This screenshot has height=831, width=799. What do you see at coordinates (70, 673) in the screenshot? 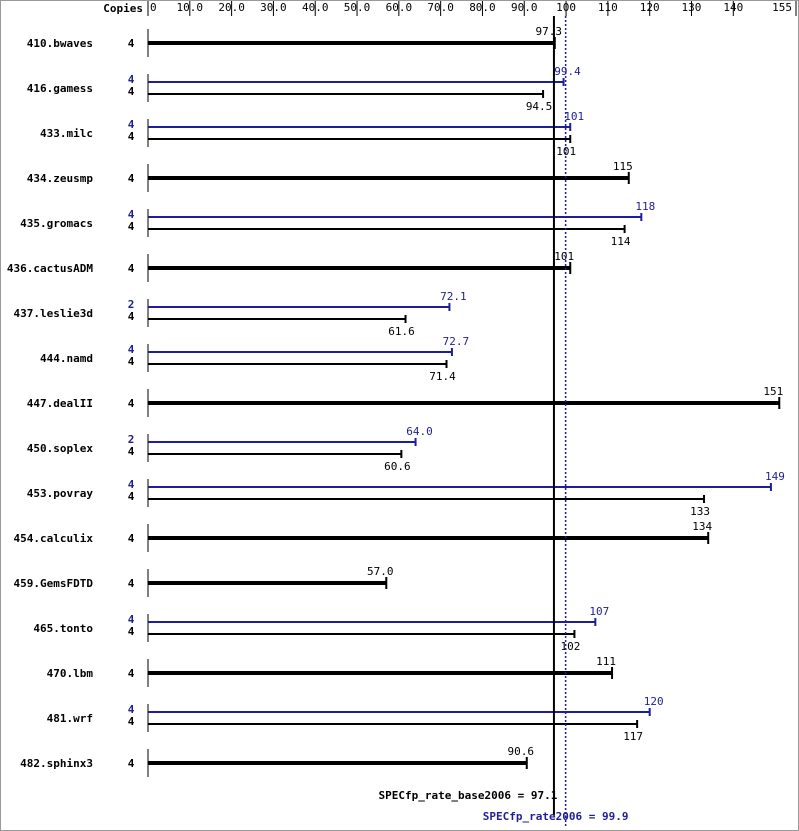
I see `category-label: 470.lbm` at bounding box center [70, 673].